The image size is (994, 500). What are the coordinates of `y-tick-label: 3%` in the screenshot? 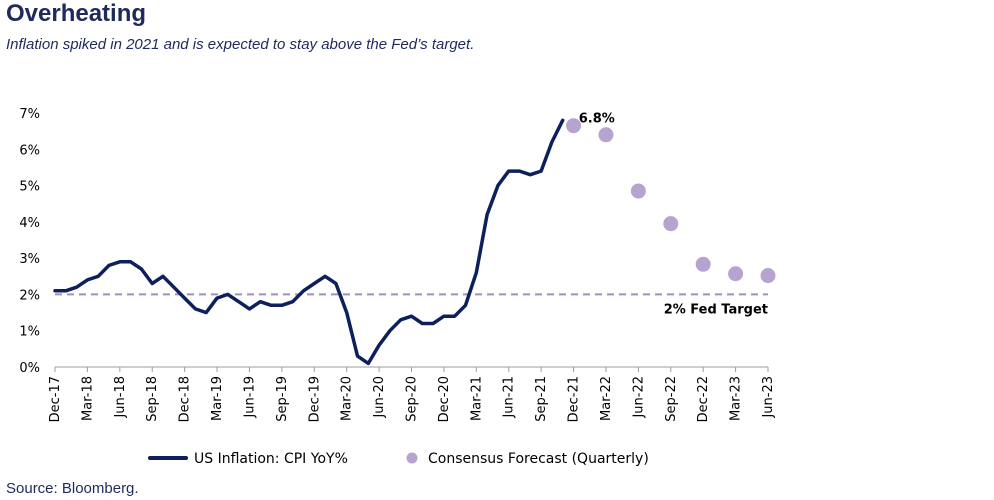 It's located at (29, 259).